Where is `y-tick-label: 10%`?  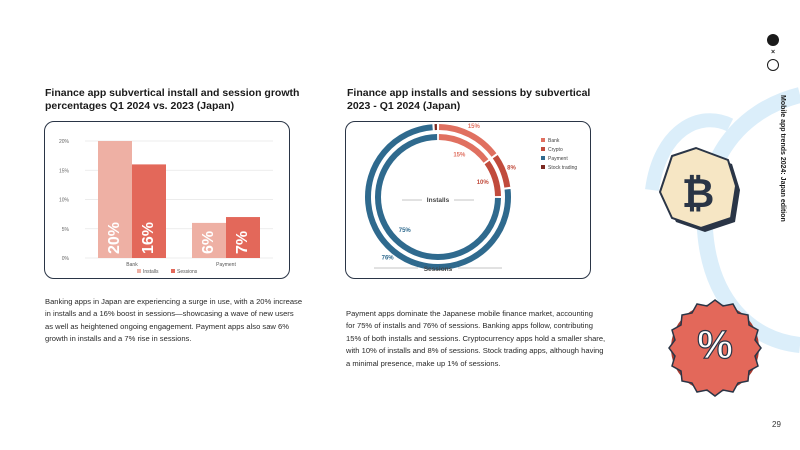 y-tick-label: 10% is located at coordinates (64, 201).